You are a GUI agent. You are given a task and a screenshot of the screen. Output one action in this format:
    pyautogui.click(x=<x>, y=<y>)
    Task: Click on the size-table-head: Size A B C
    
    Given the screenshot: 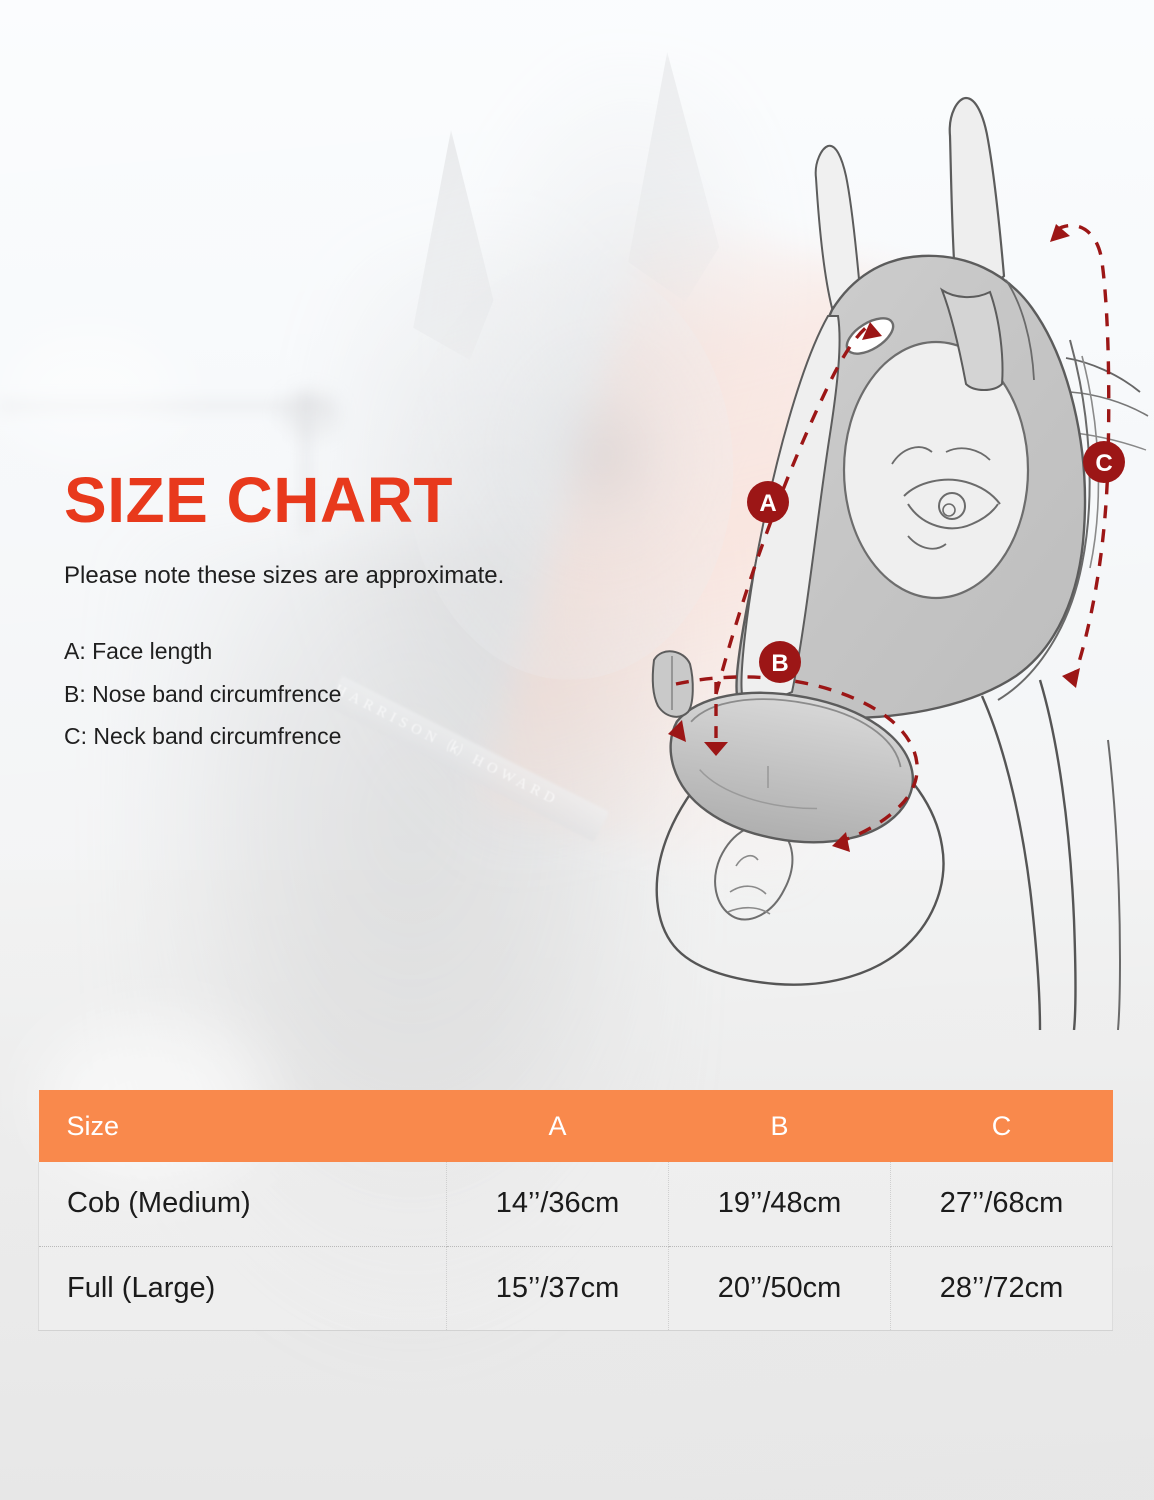 What is the action you would take?
    pyautogui.click(x=575, y=1126)
    